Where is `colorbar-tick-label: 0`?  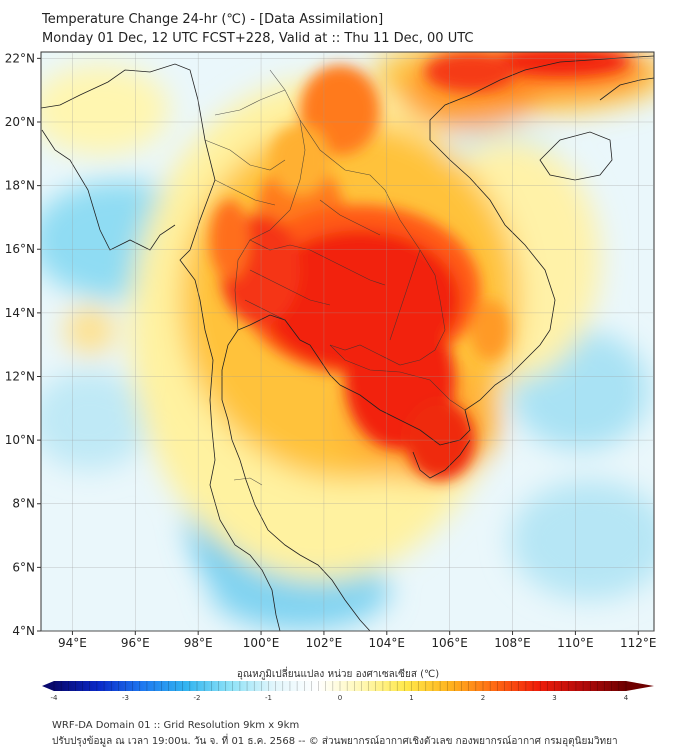
colorbar-tick-label: 0 is located at coordinates (340, 697).